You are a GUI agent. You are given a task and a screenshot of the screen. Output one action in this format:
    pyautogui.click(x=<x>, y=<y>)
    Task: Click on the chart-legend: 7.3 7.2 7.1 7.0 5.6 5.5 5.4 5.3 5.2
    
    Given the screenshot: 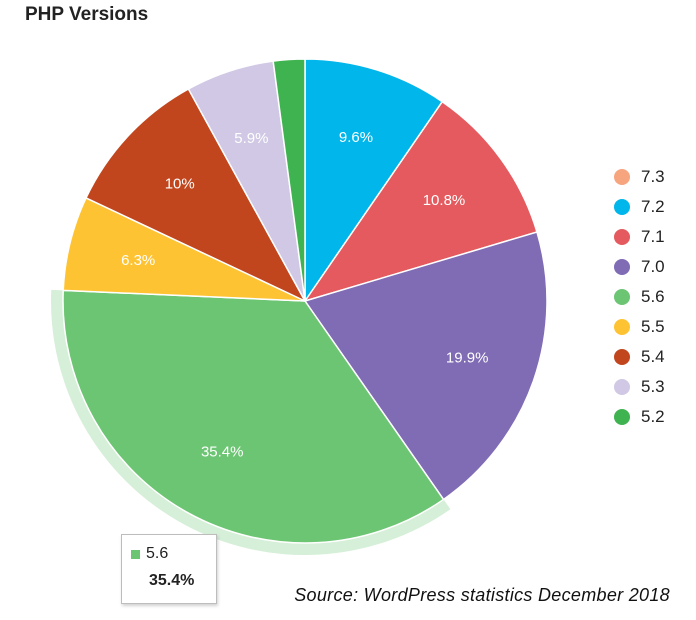 What is the action you would take?
    pyautogui.click(x=652, y=297)
    